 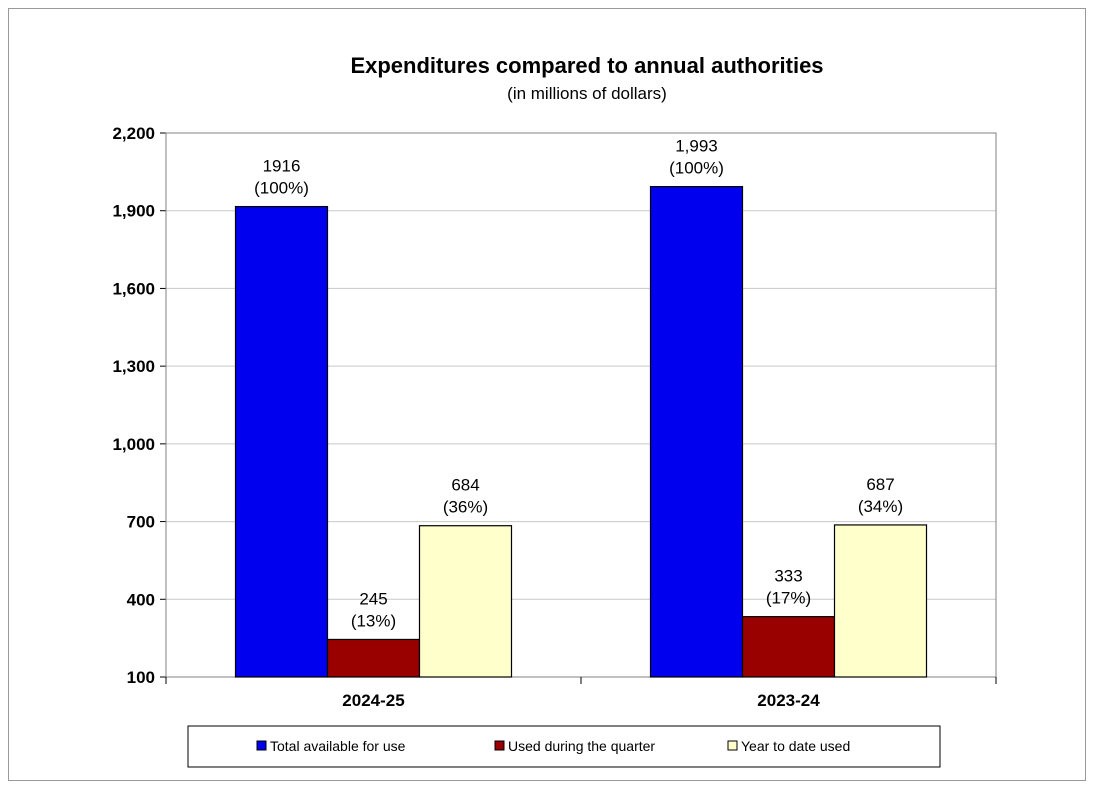 I want to click on data-label-percent: (17%), so click(x=788, y=598).